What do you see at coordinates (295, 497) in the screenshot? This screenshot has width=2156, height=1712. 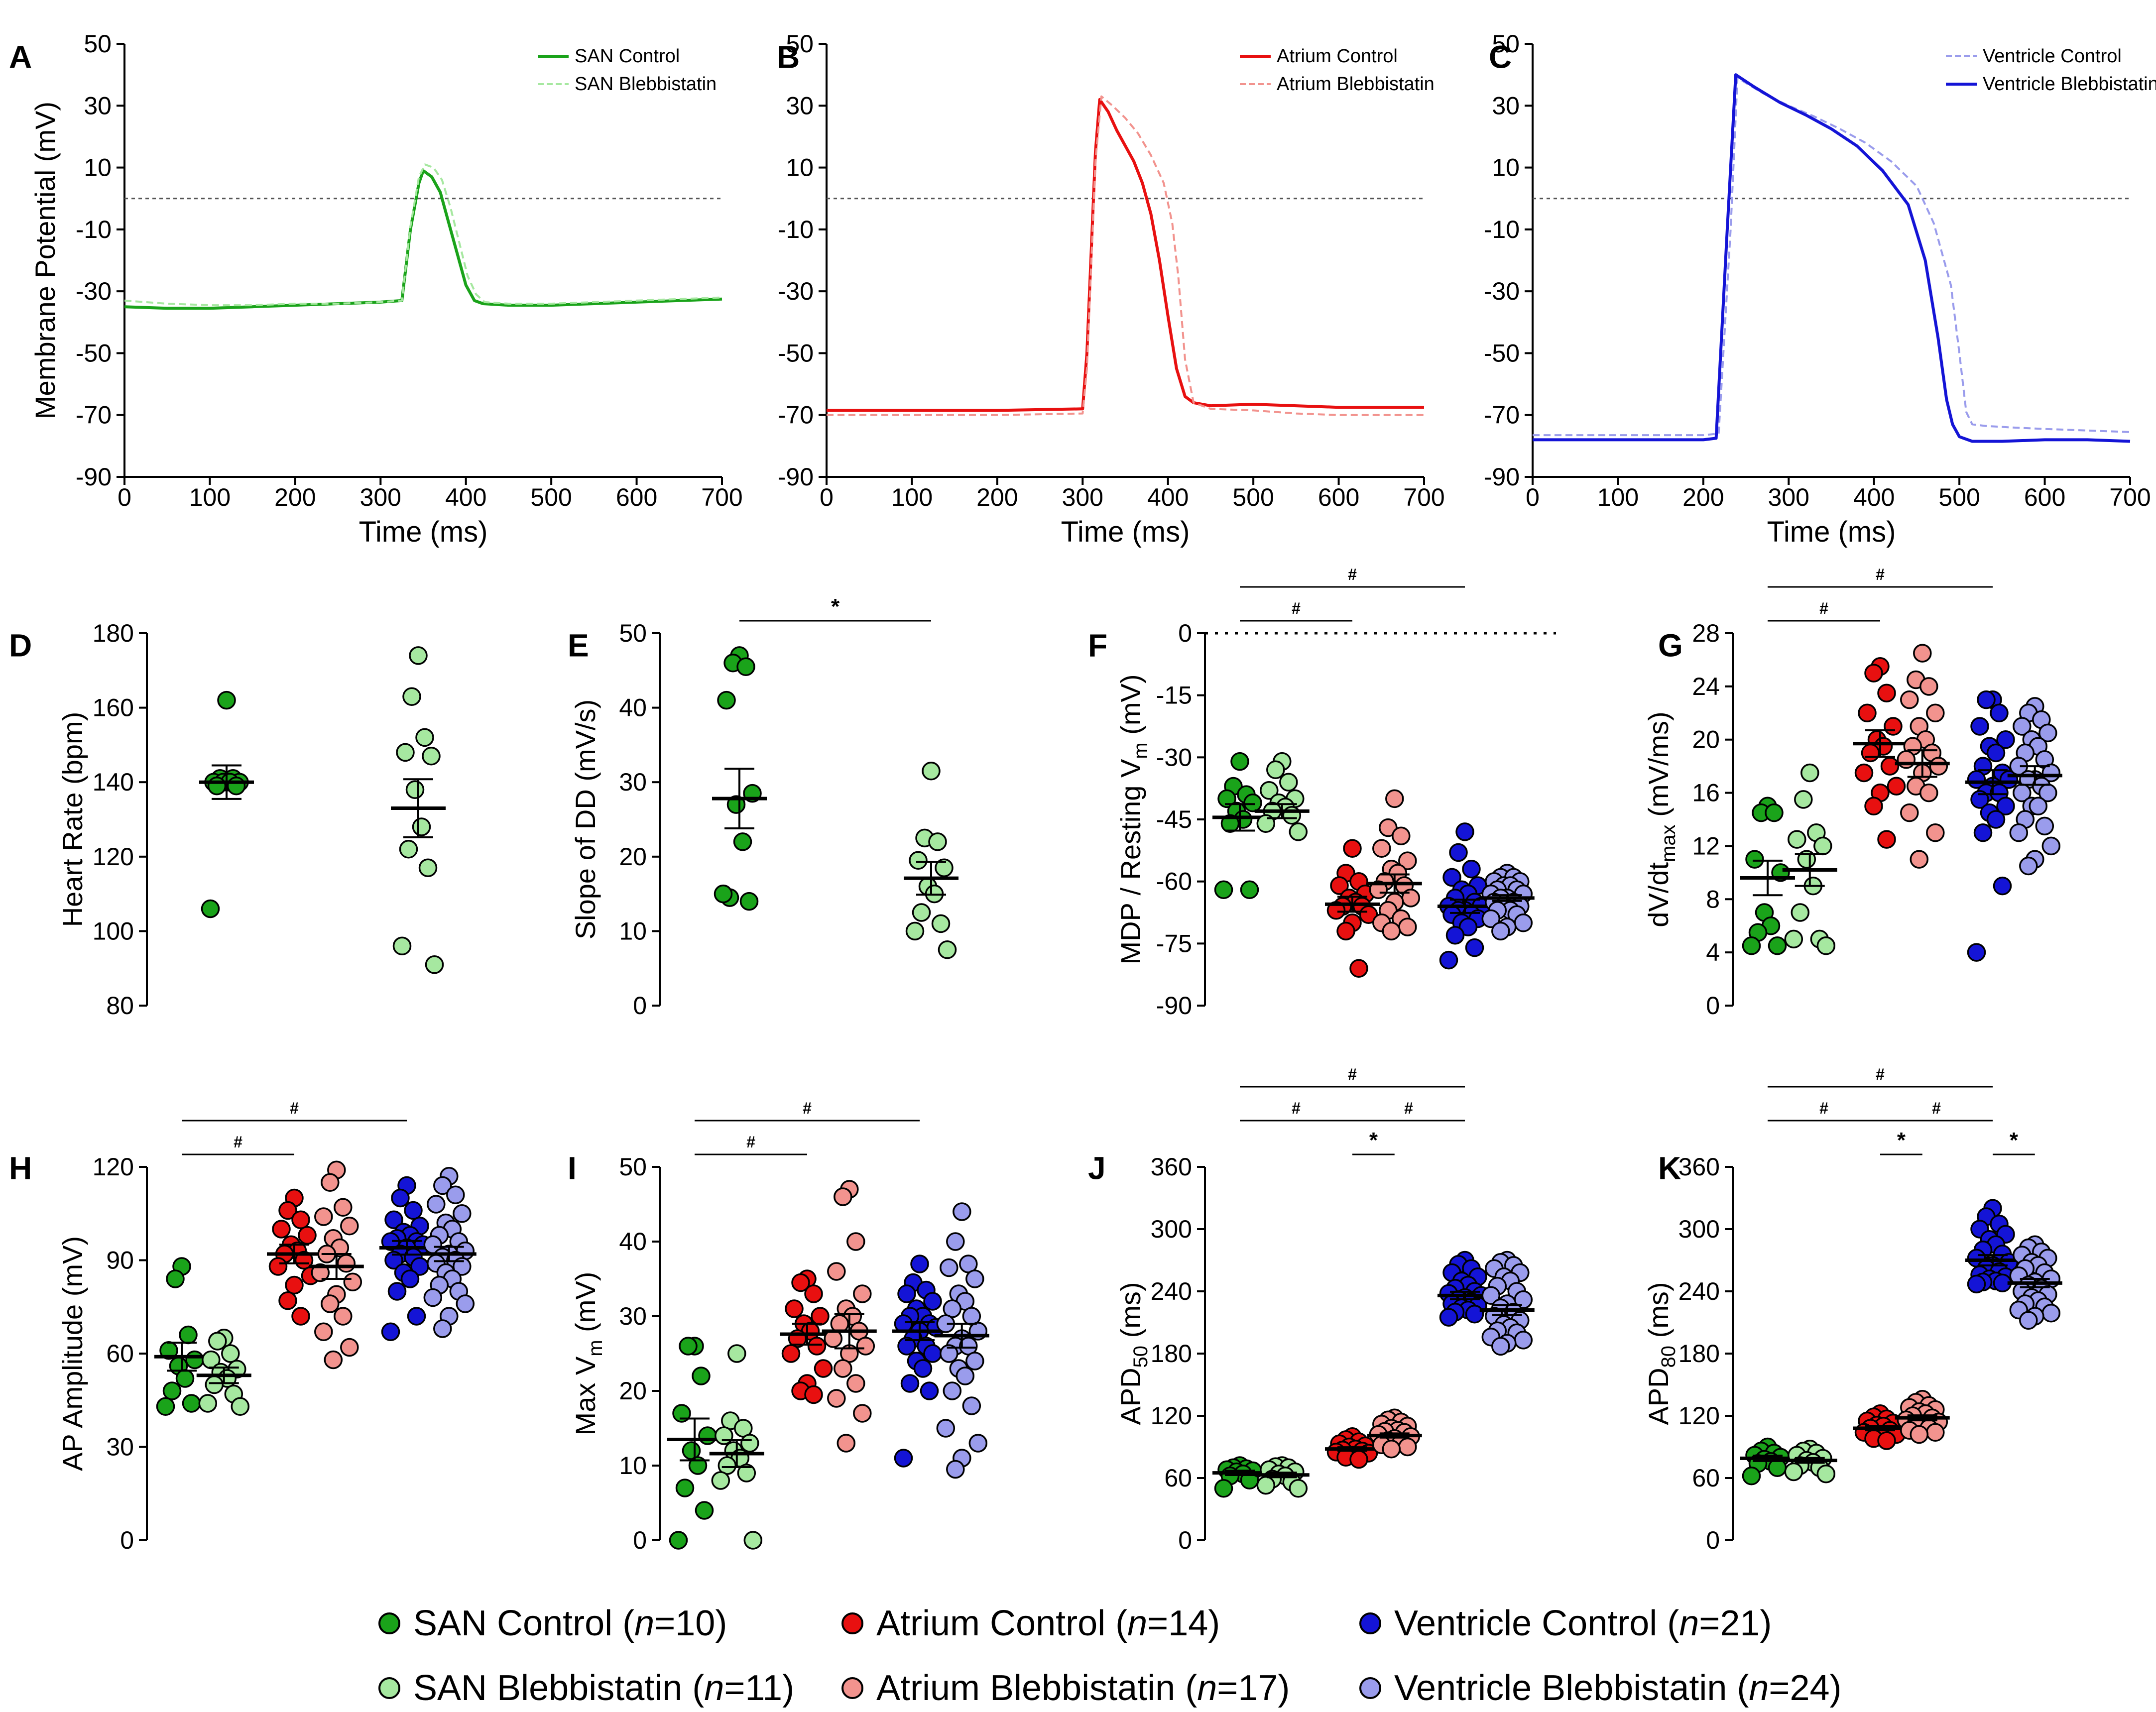 I see `x-tick-label: 200` at bounding box center [295, 497].